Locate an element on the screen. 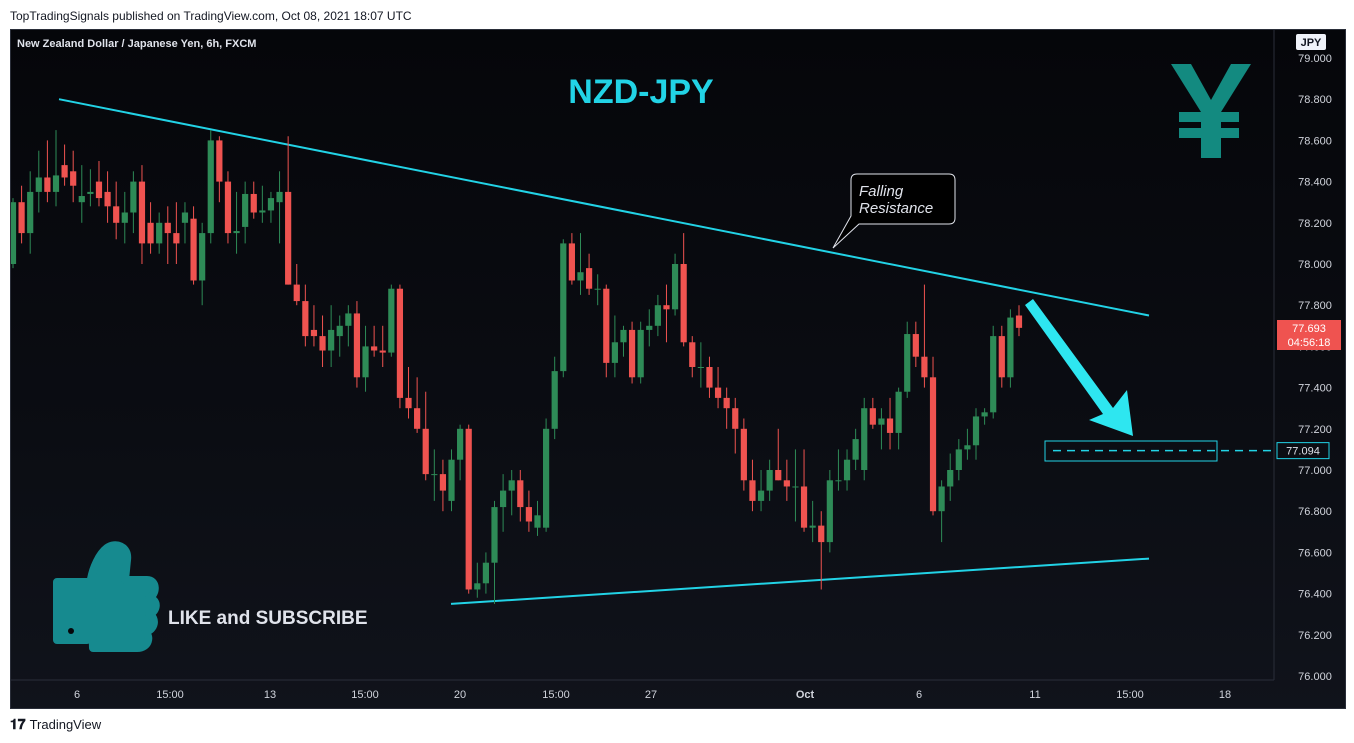 The image size is (1354, 743). price-tick-label: 79.000 is located at coordinates (1315, 59).